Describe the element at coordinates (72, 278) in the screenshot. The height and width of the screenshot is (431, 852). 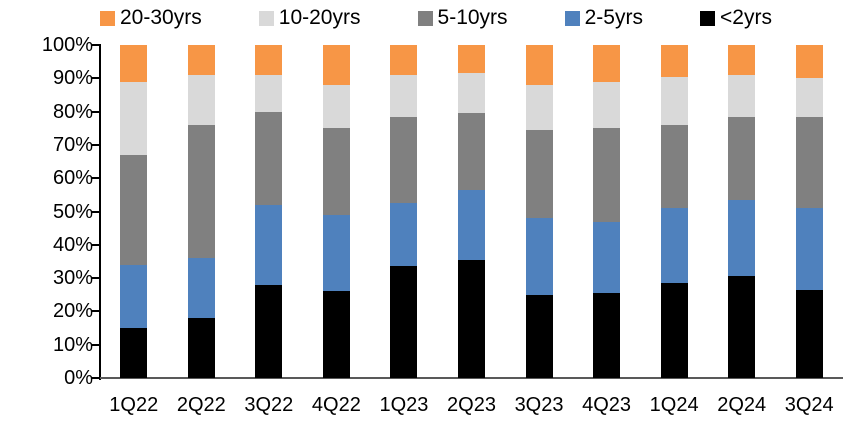
I see `y-axis-label: 30%` at that location.